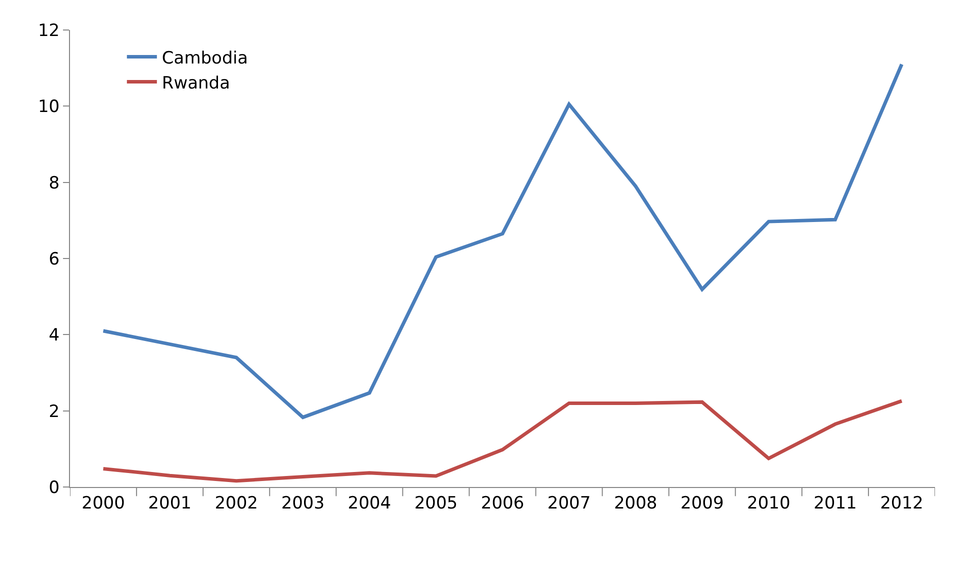 This screenshot has width=955, height=577. Describe the element at coordinates (54, 183) in the screenshot. I see `y-tick-label: 8` at that location.